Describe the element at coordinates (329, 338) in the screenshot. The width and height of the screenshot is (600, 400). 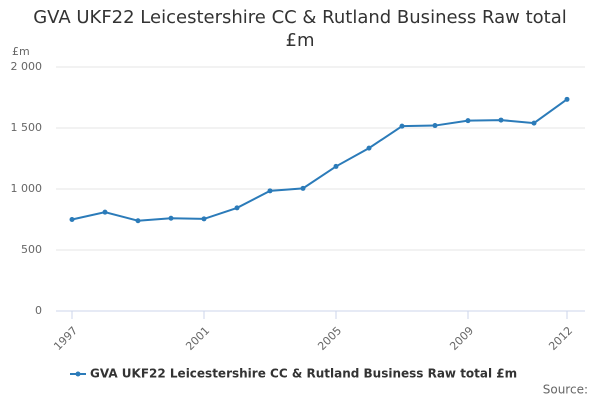
I see `x-tick-label: 2005` at that location.